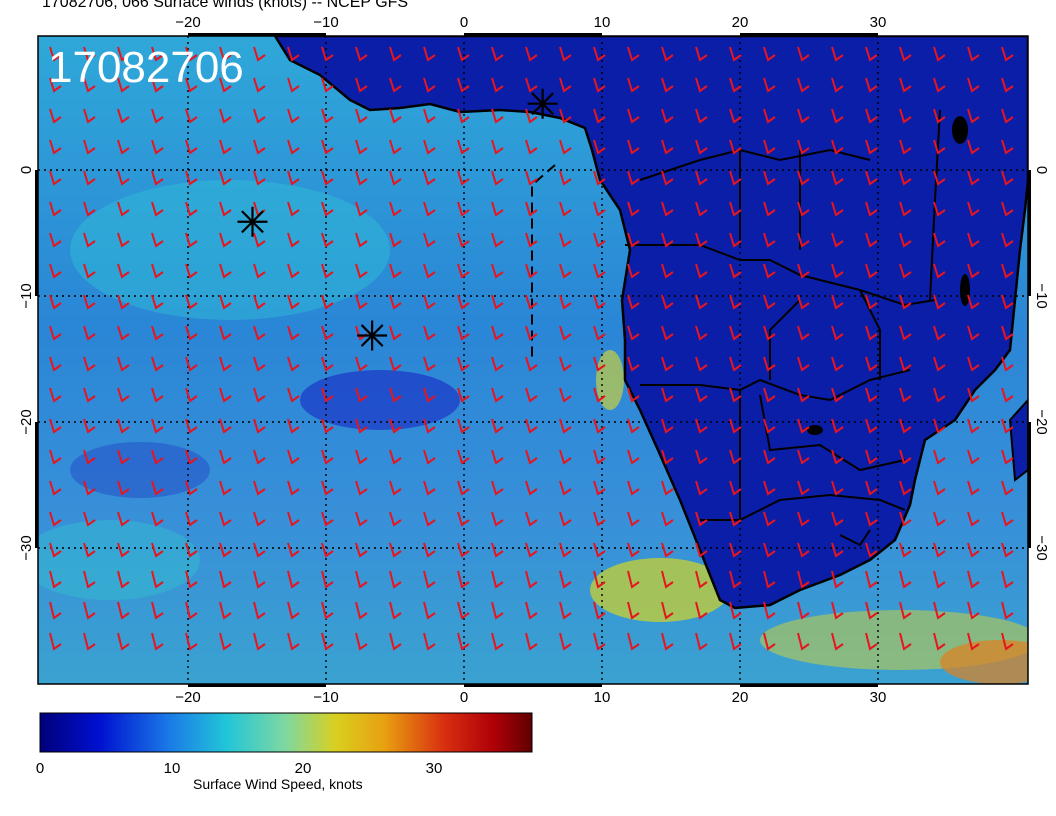 Image resolution: width=1056 pixels, height=816 pixels. What do you see at coordinates (187, 697) in the screenshot?
I see `lon-tick-bottom: −20` at bounding box center [187, 697].